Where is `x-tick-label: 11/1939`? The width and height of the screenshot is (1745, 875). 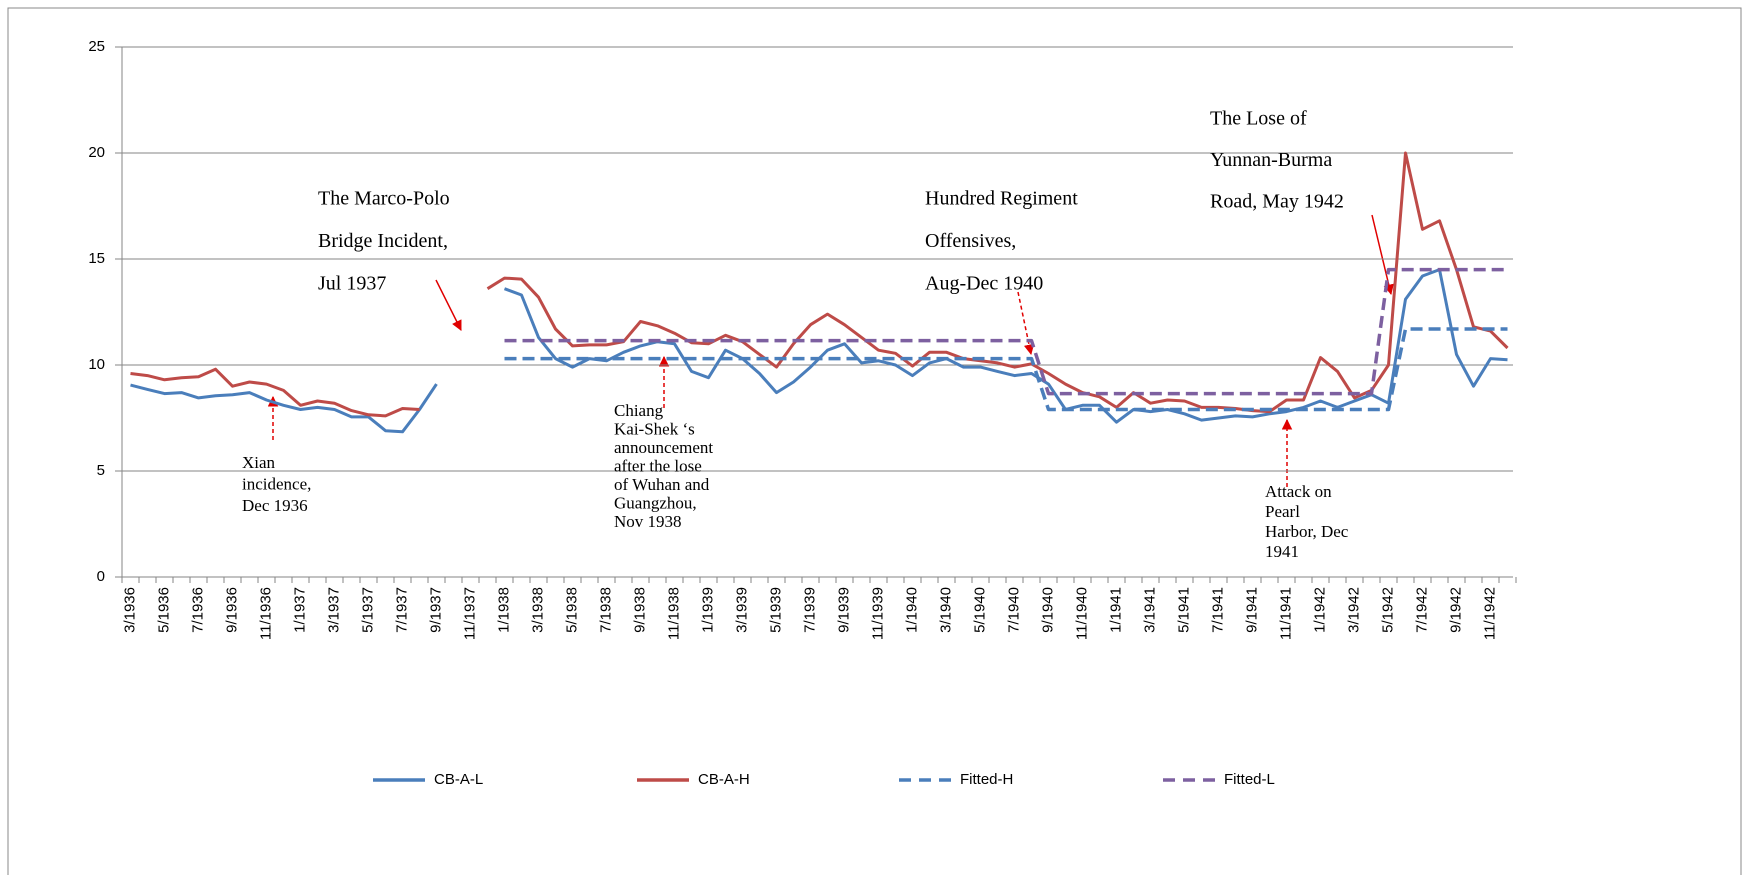 x-tick-label: 11/1939 is located at coordinates (877, 613).